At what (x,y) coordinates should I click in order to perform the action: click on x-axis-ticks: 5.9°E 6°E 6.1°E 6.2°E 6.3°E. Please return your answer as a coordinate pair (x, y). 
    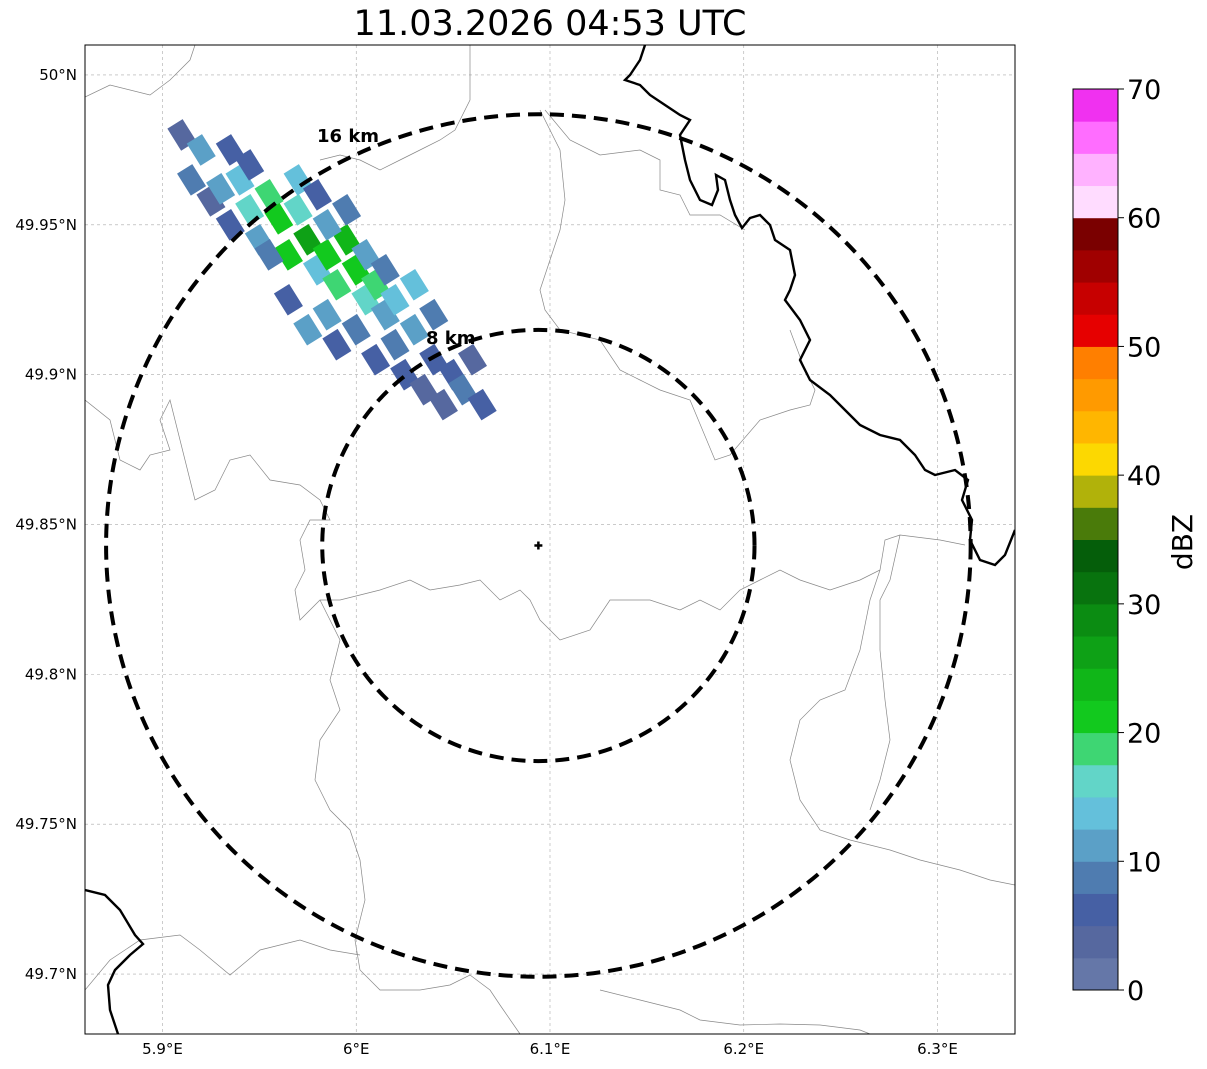
    Looking at the image, I should click on (550, 1049).